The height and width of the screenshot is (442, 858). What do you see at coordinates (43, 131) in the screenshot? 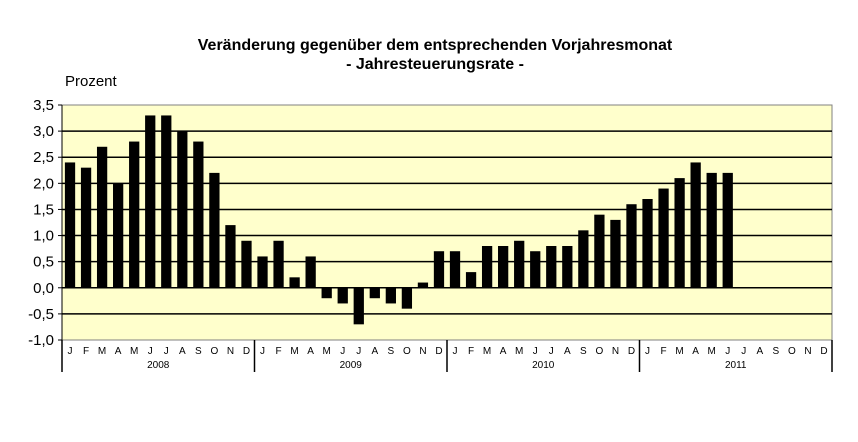
I see `y-tick-label: 3,0` at bounding box center [43, 131].